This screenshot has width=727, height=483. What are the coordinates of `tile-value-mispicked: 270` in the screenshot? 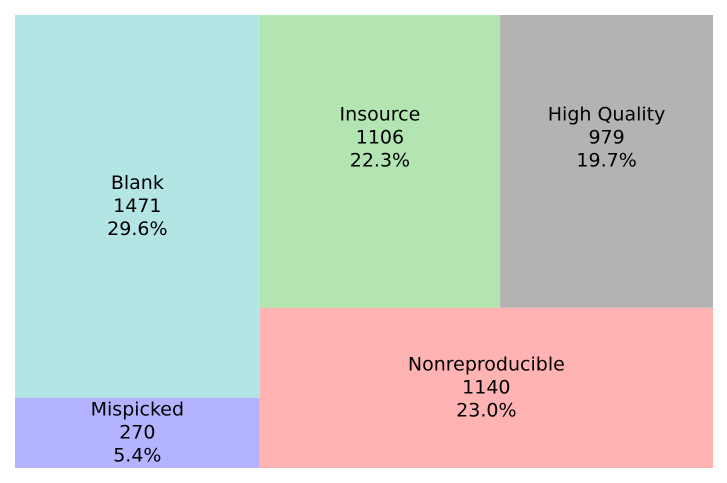 It's located at (137, 432).